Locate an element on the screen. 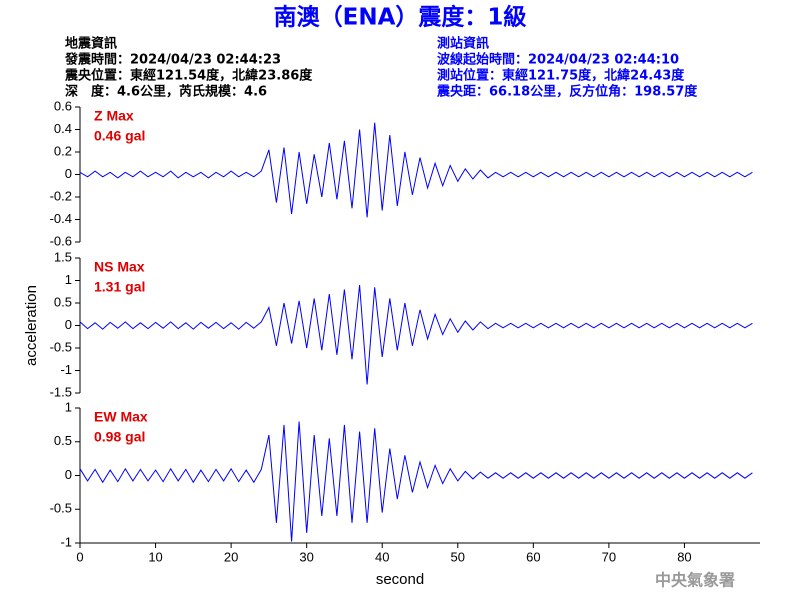 This screenshot has width=800, height=600. info-line: 地震資訊 is located at coordinates (91, 44).